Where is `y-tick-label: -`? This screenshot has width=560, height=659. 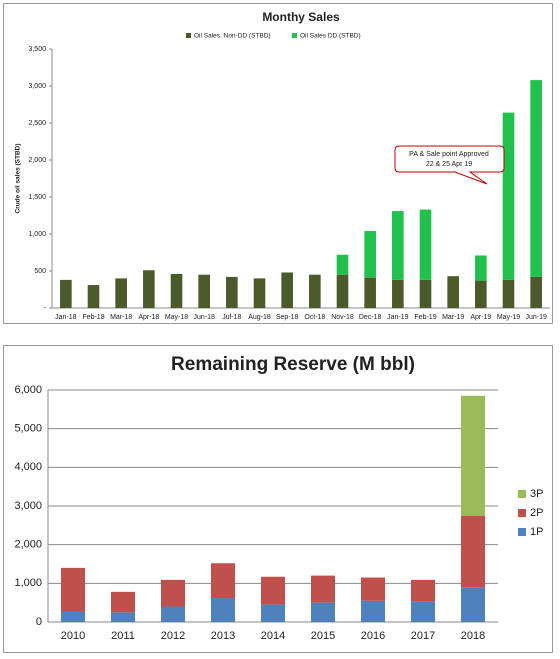
y-tick-label: - is located at coordinates (45, 308).